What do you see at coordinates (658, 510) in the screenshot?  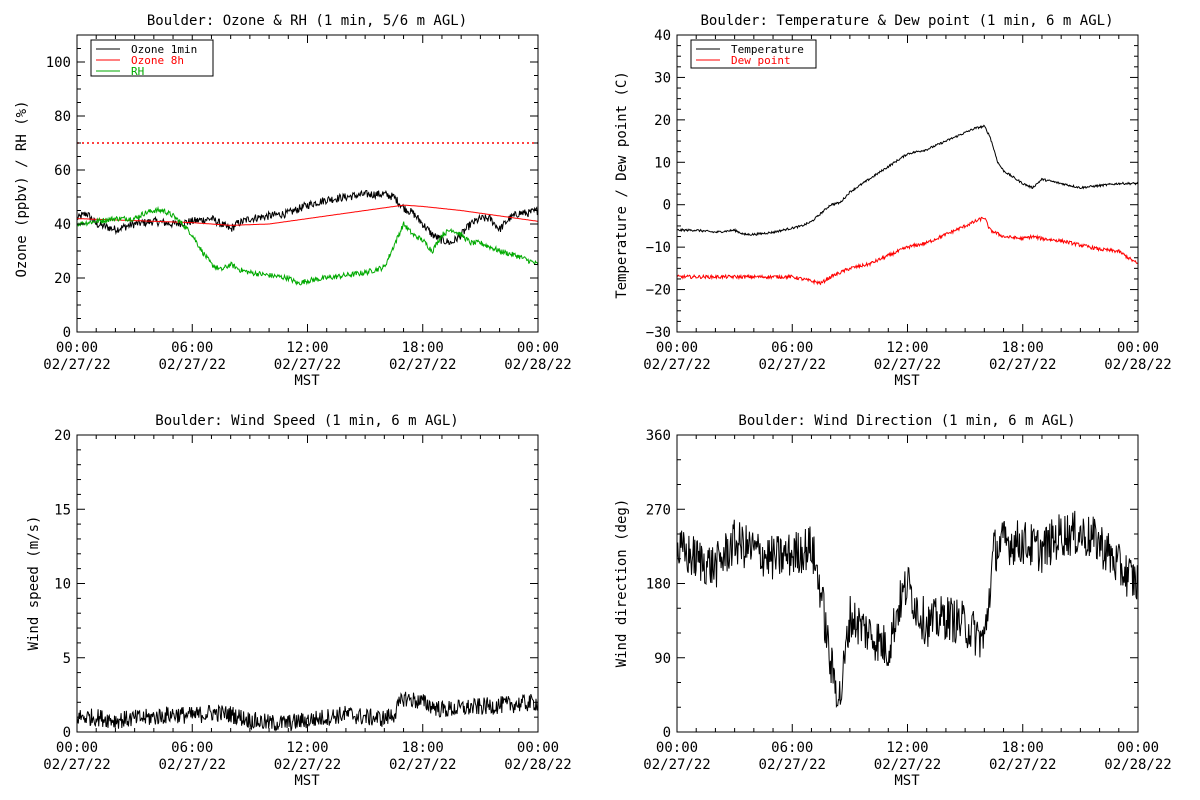 I see `wdir-y-tick-label: 270` at bounding box center [658, 510].